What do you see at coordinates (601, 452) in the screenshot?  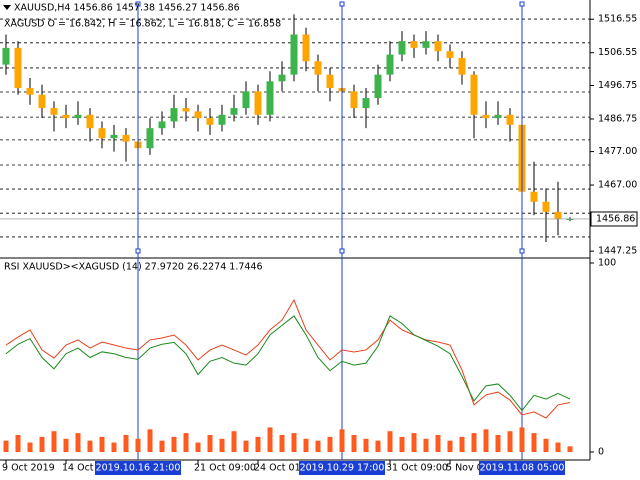 I see `y-tick-label: 0` at bounding box center [601, 452].